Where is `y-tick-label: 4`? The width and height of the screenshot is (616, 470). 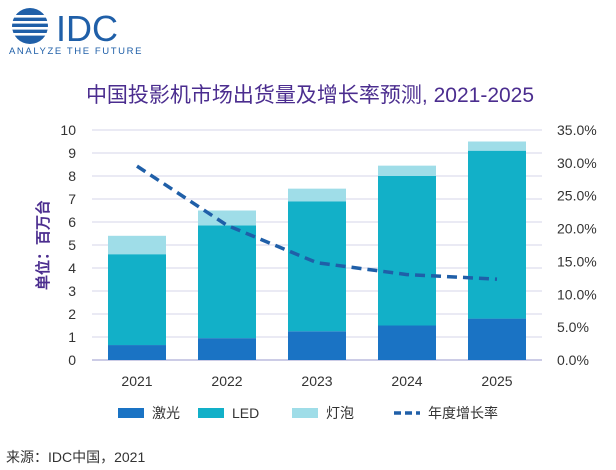 y-tick-label: 4 is located at coordinates (72, 268).